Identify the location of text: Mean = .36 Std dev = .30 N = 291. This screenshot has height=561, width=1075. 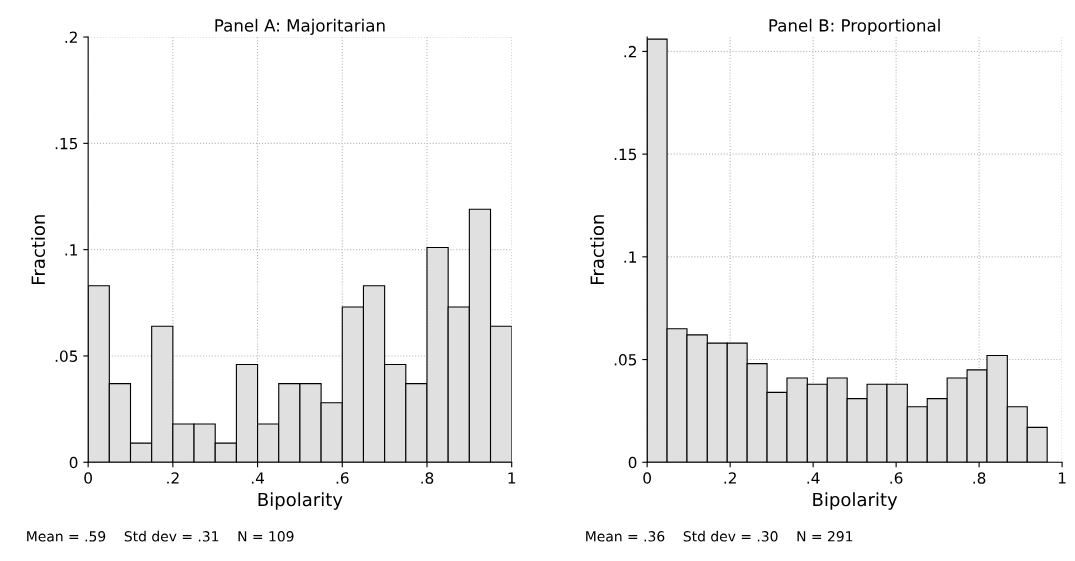
(719, 536).